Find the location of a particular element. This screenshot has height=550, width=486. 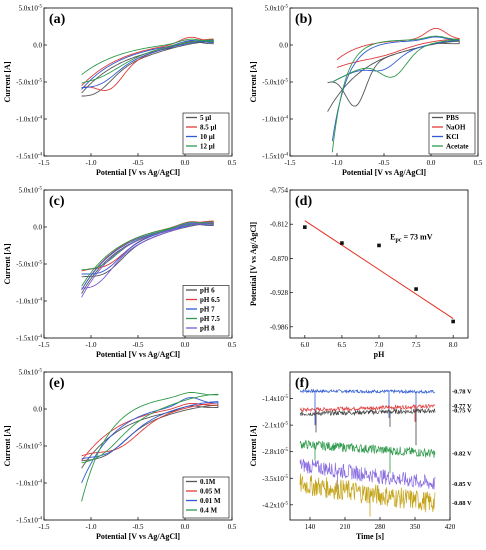

x-axis-label: Time [s] is located at coordinates (370, 536).